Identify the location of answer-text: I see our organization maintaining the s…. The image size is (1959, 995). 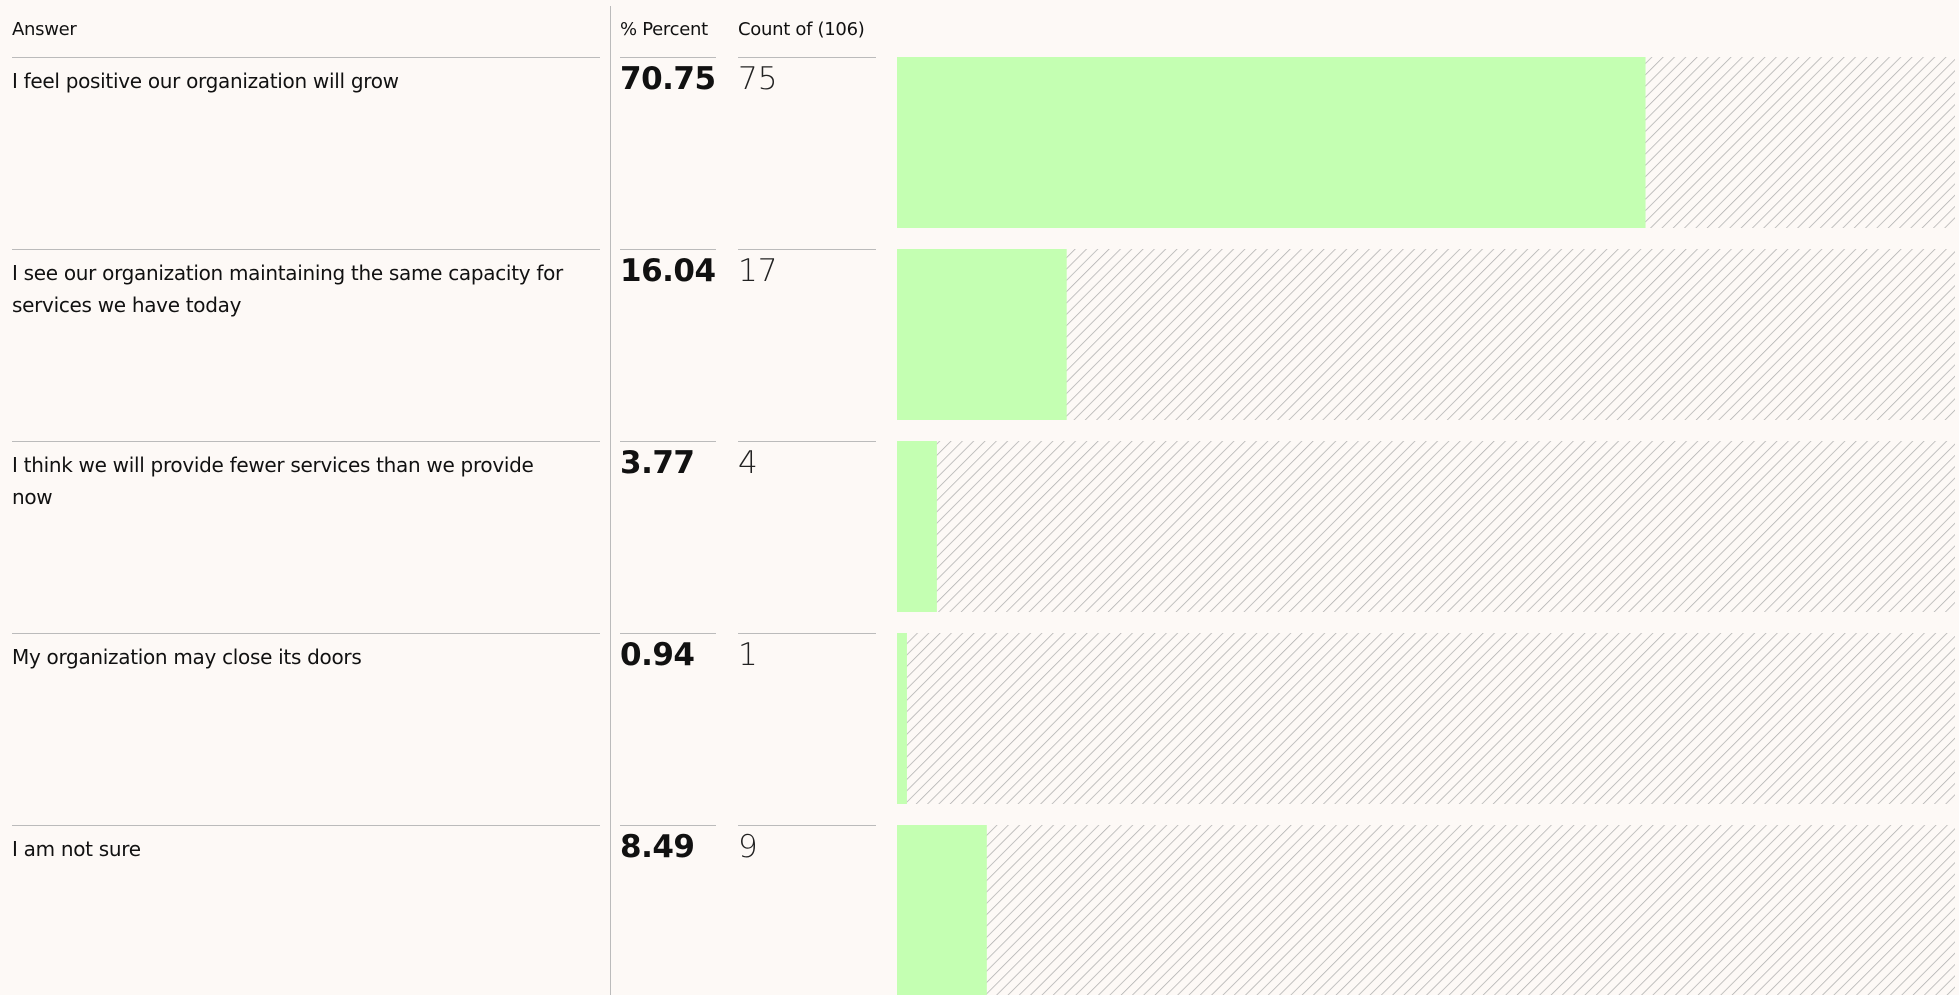
(287, 289).